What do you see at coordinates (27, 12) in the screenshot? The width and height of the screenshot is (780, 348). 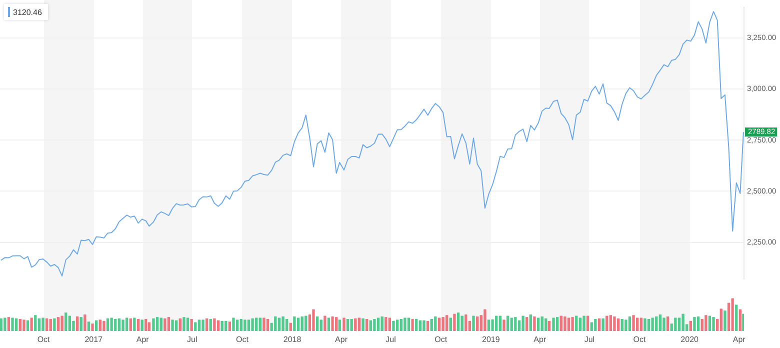 I see `annotation: 3120.46` at bounding box center [27, 12].